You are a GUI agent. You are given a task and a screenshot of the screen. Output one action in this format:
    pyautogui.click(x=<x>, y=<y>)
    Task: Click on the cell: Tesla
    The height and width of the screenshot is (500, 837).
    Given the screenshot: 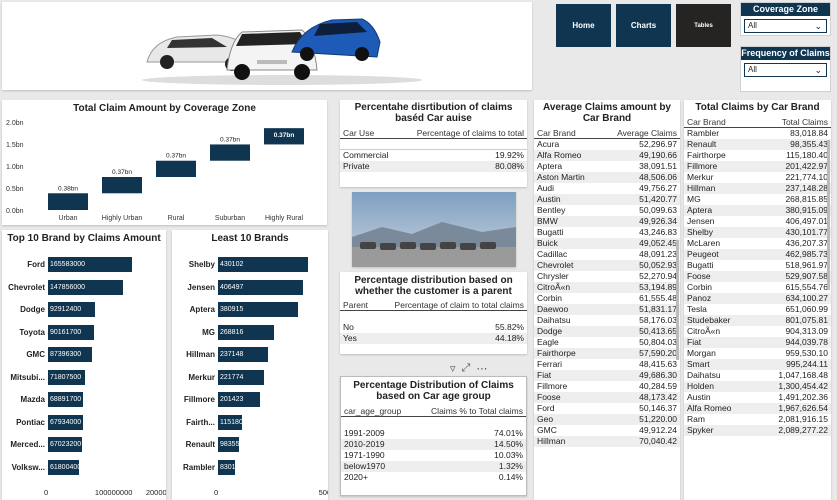 What is the action you would take?
    pyautogui.click(x=697, y=309)
    